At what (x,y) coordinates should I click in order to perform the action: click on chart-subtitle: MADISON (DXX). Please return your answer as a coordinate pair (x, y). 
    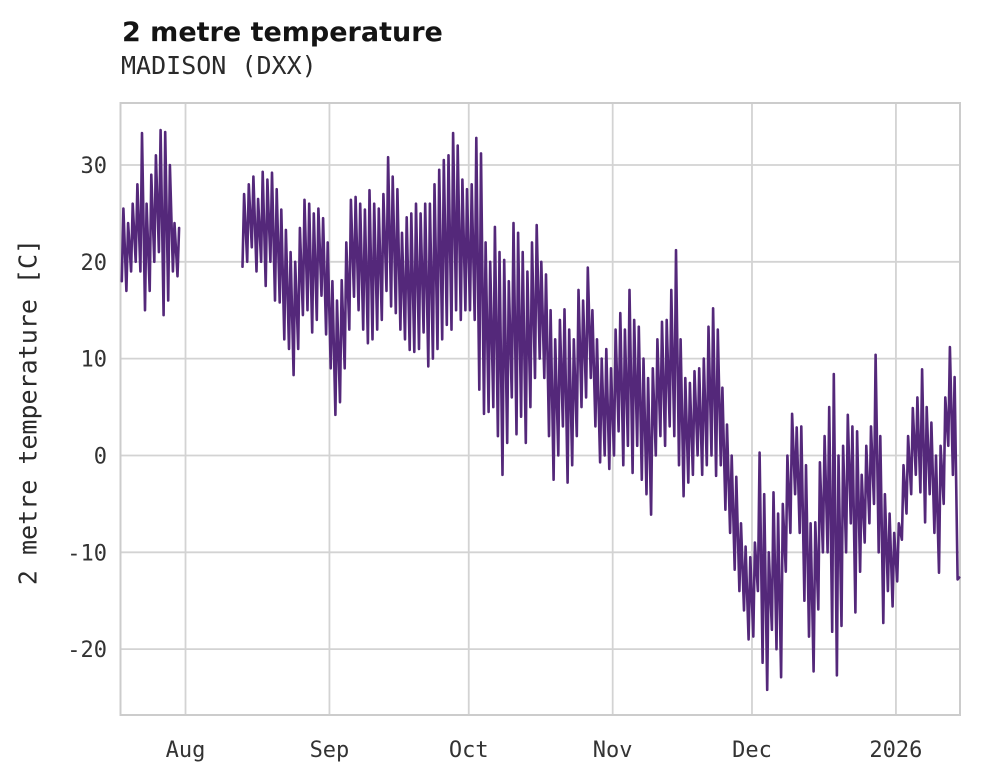
    Looking at the image, I should click on (219, 65).